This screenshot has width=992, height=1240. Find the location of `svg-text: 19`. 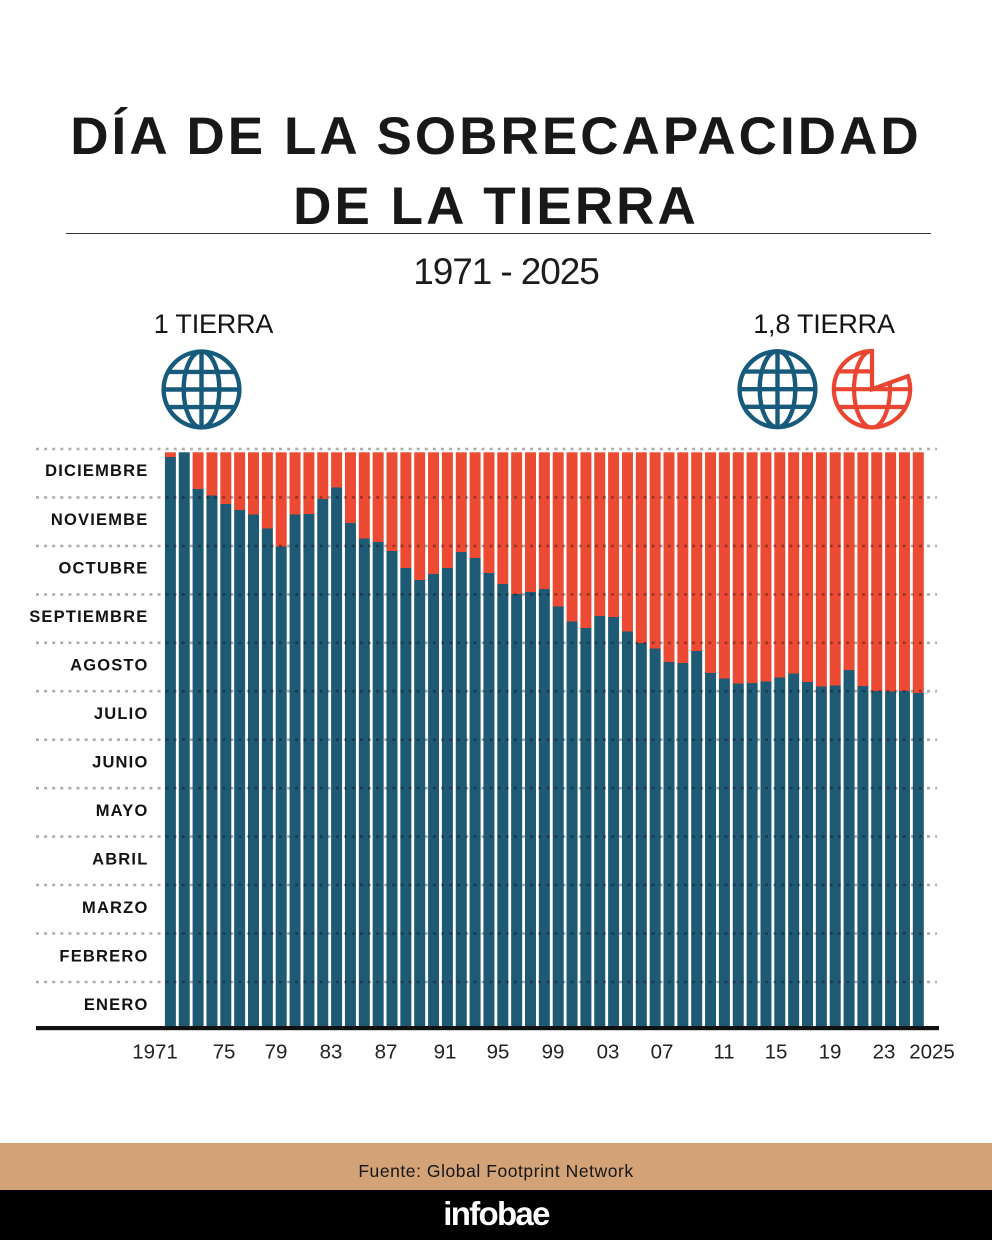

svg-text: 19 is located at coordinates (830, 1052).